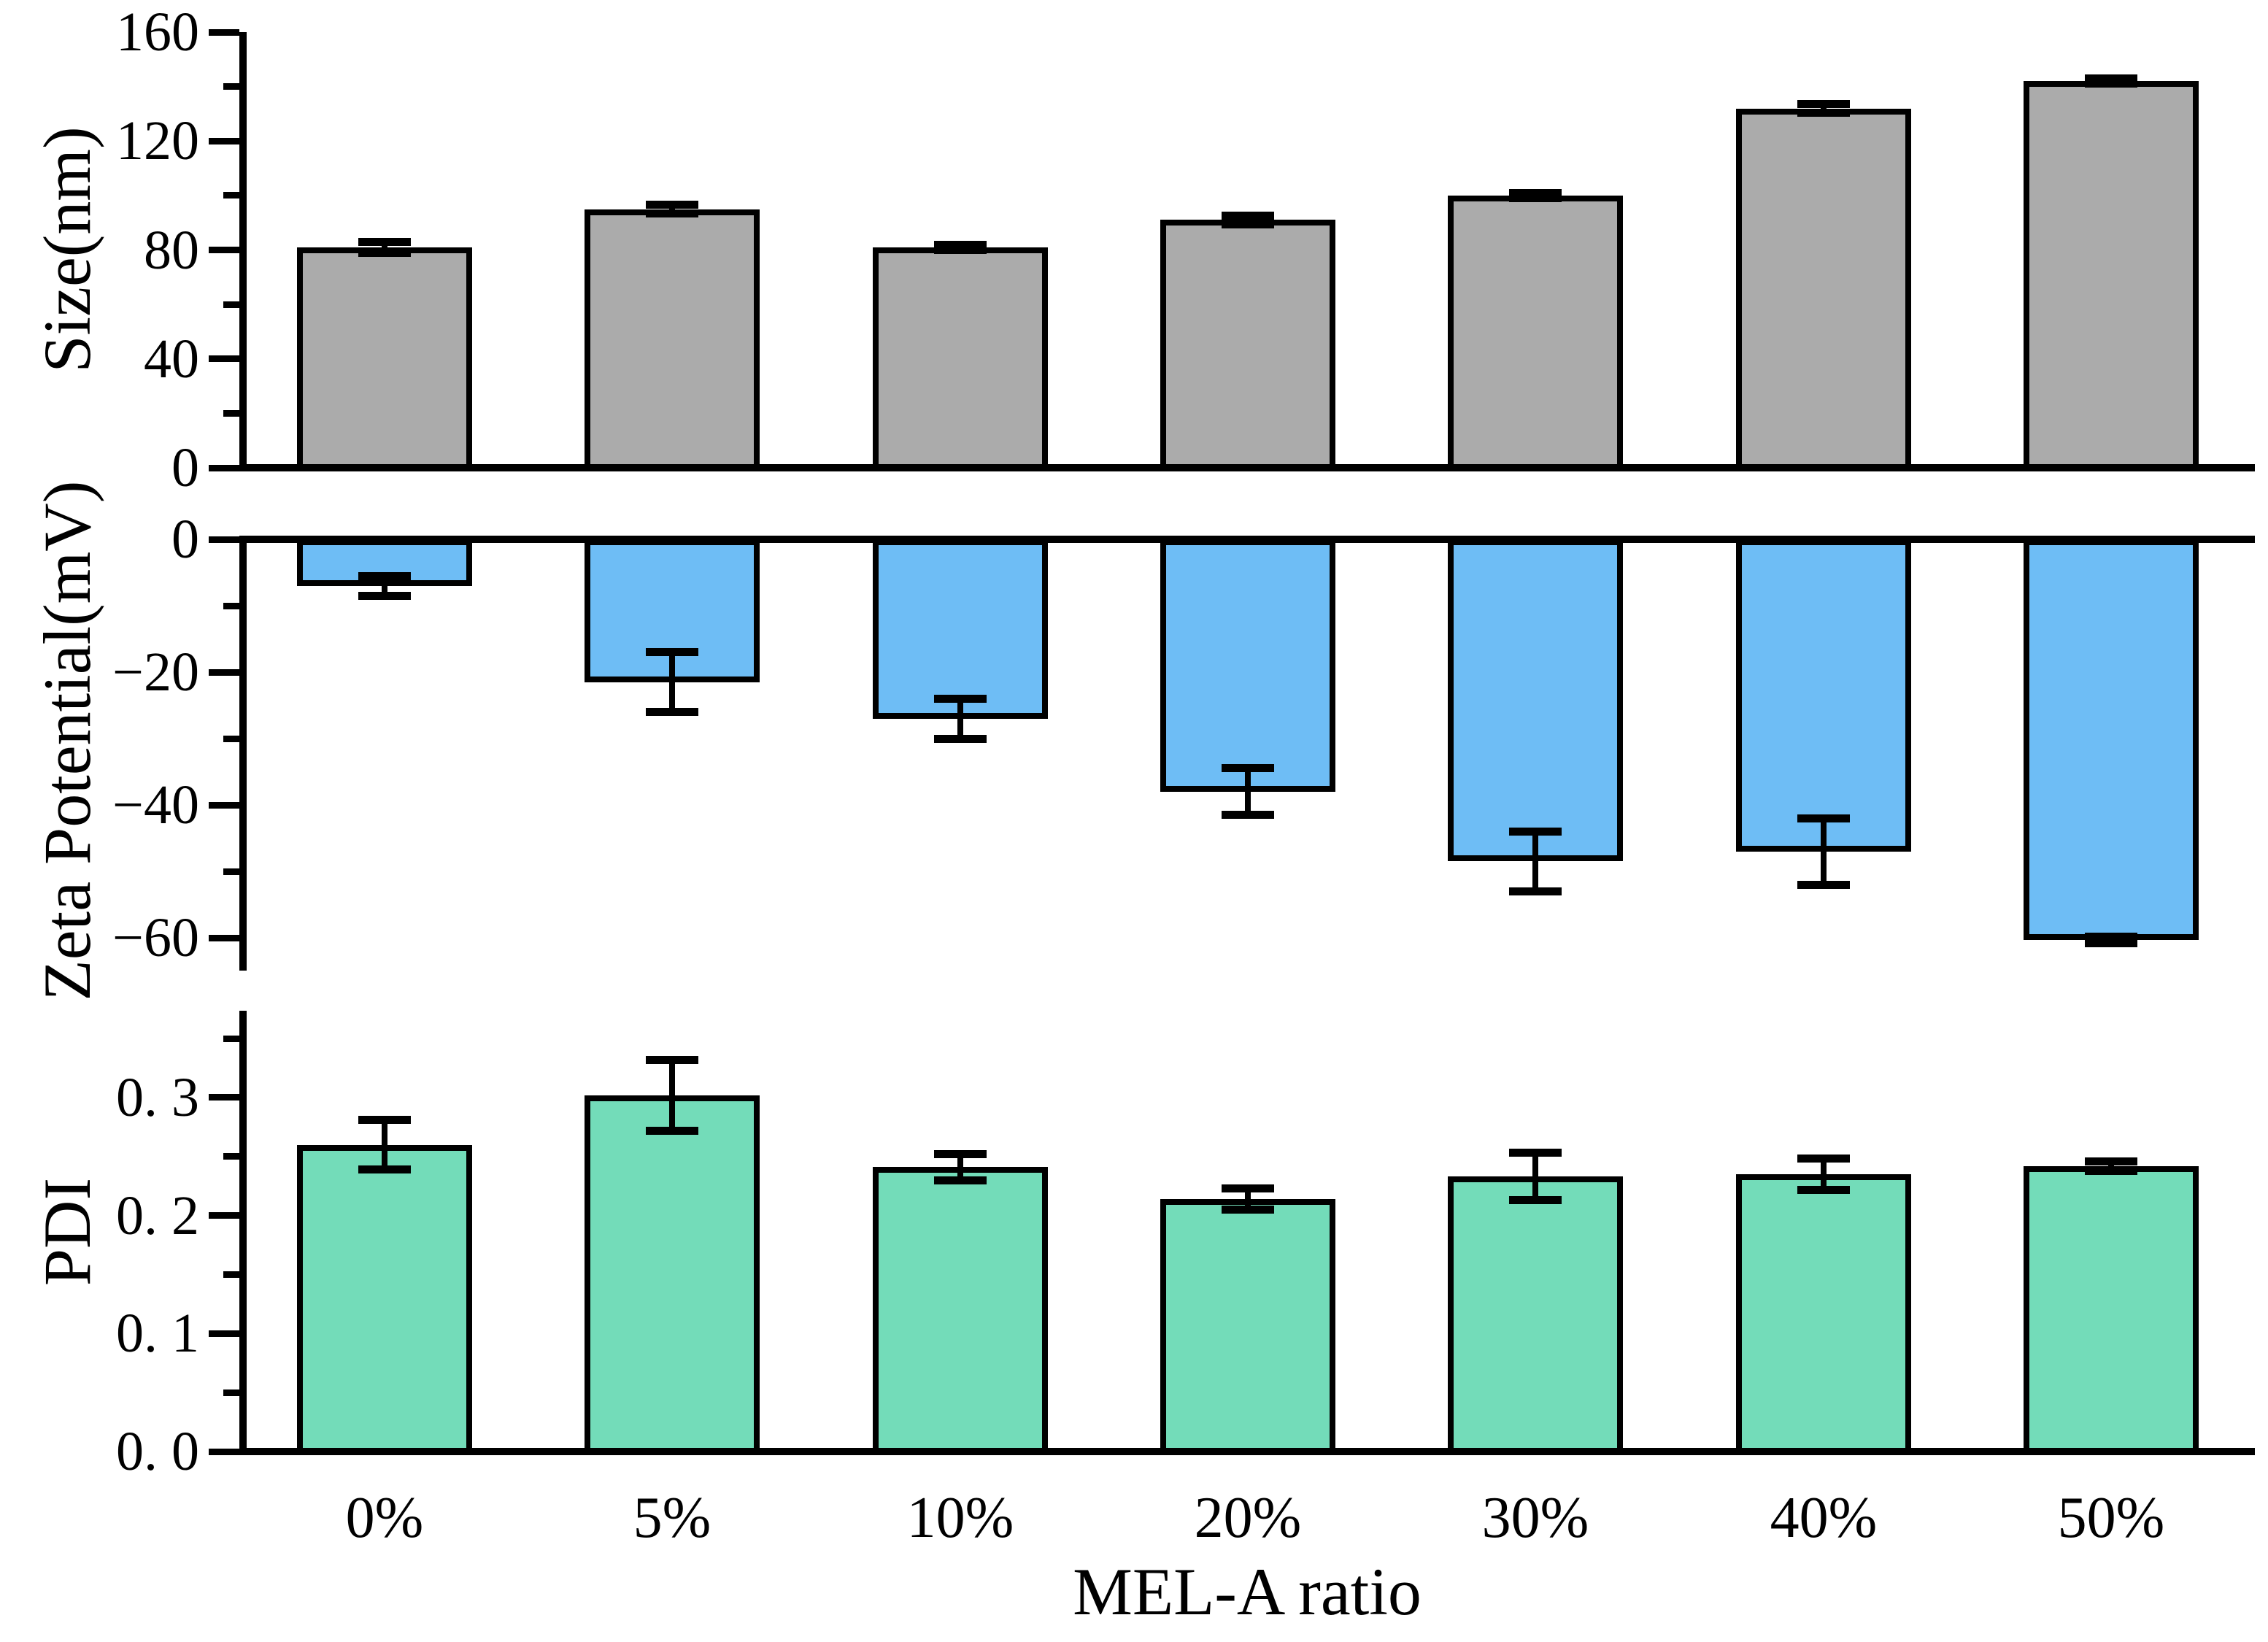 The image size is (2268, 1642). I want to click on zeta-errorbar-cap-top-5%, so click(672, 652).